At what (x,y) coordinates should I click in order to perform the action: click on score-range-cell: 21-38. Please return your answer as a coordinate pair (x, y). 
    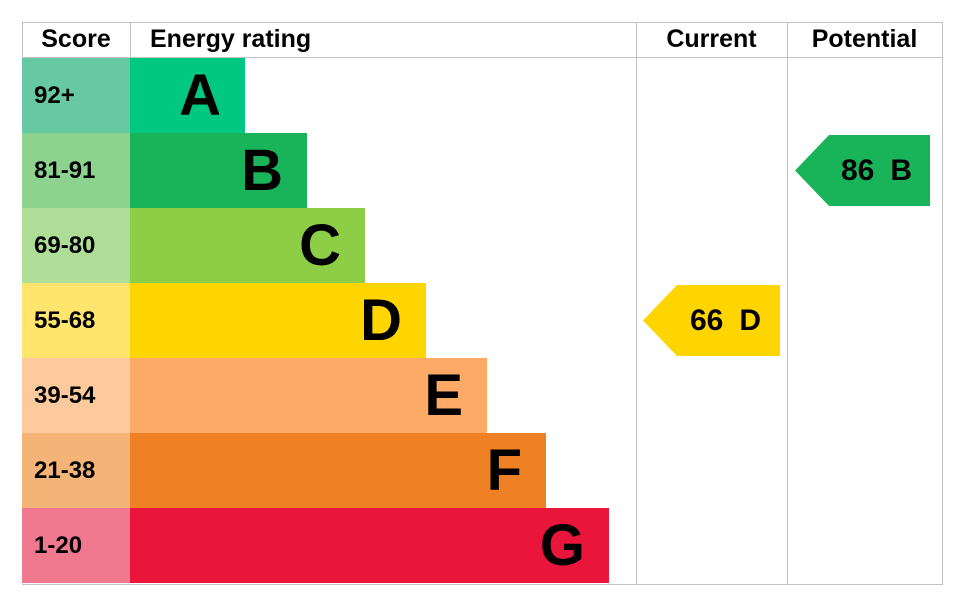
    Looking at the image, I should click on (76, 470).